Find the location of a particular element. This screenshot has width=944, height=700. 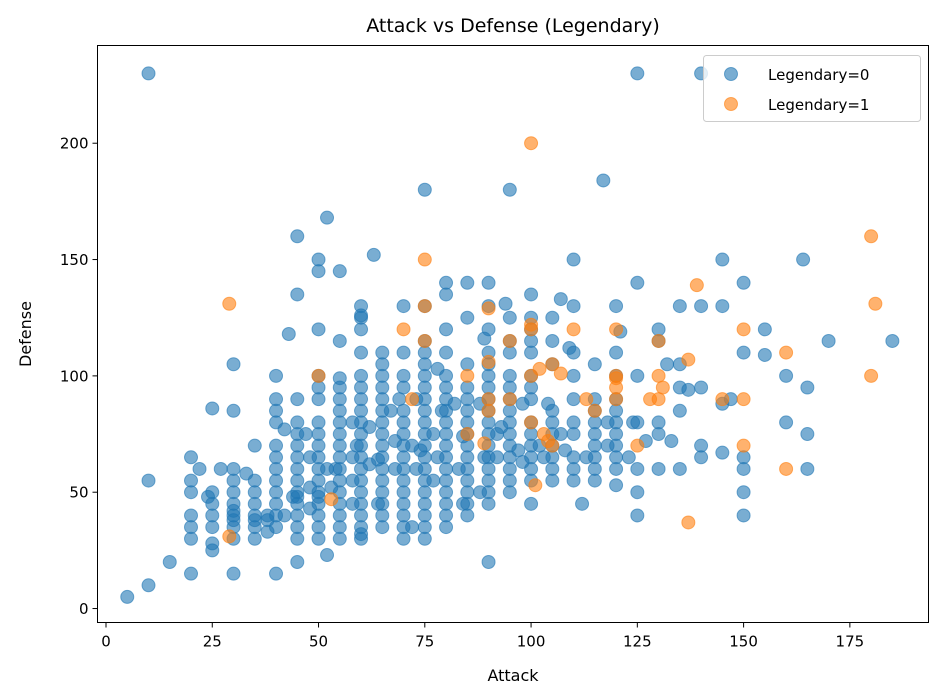

legend-label-legendary-0: Legendary=0 is located at coordinates (818, 75).